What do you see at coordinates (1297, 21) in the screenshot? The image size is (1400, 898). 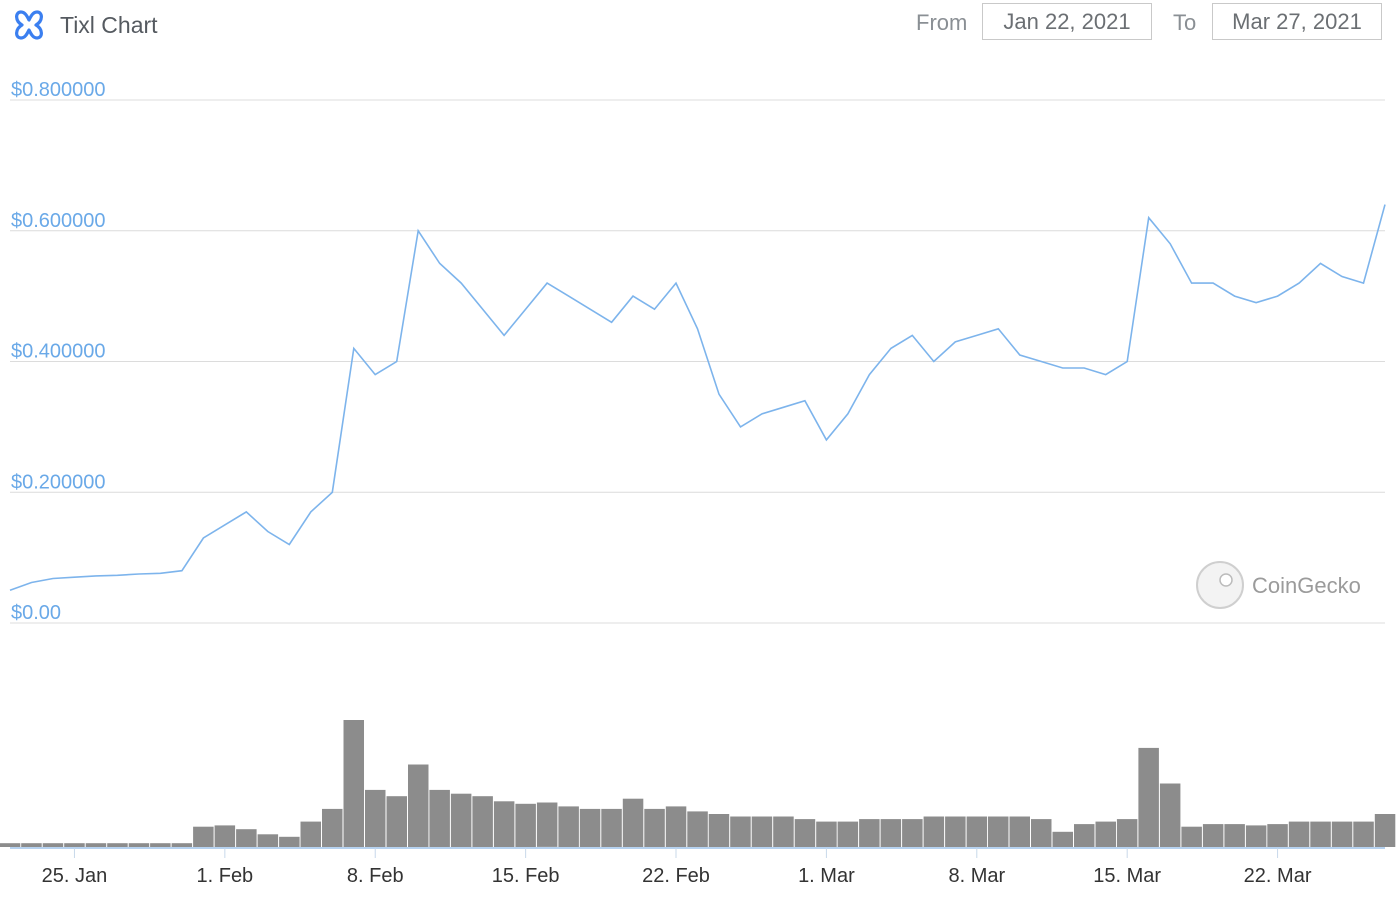 I see `to-date-input: Mar 27, 2021` at bounding box center [1297, 21].